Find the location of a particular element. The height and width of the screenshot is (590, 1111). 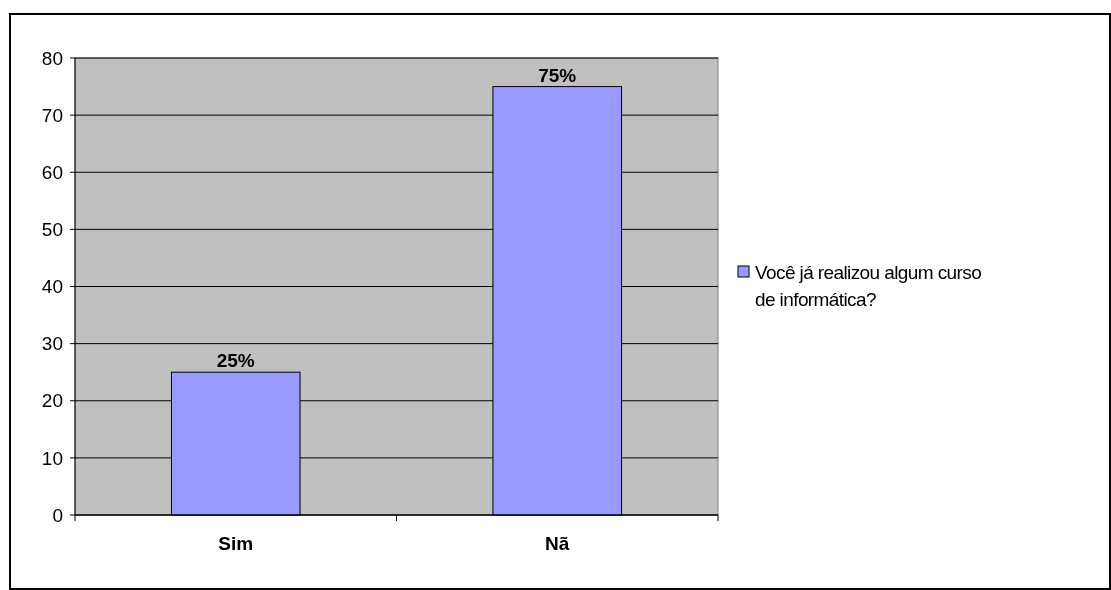

legend-label: Você já realizou algum curso de informática? is located at coordinates (868, 285).